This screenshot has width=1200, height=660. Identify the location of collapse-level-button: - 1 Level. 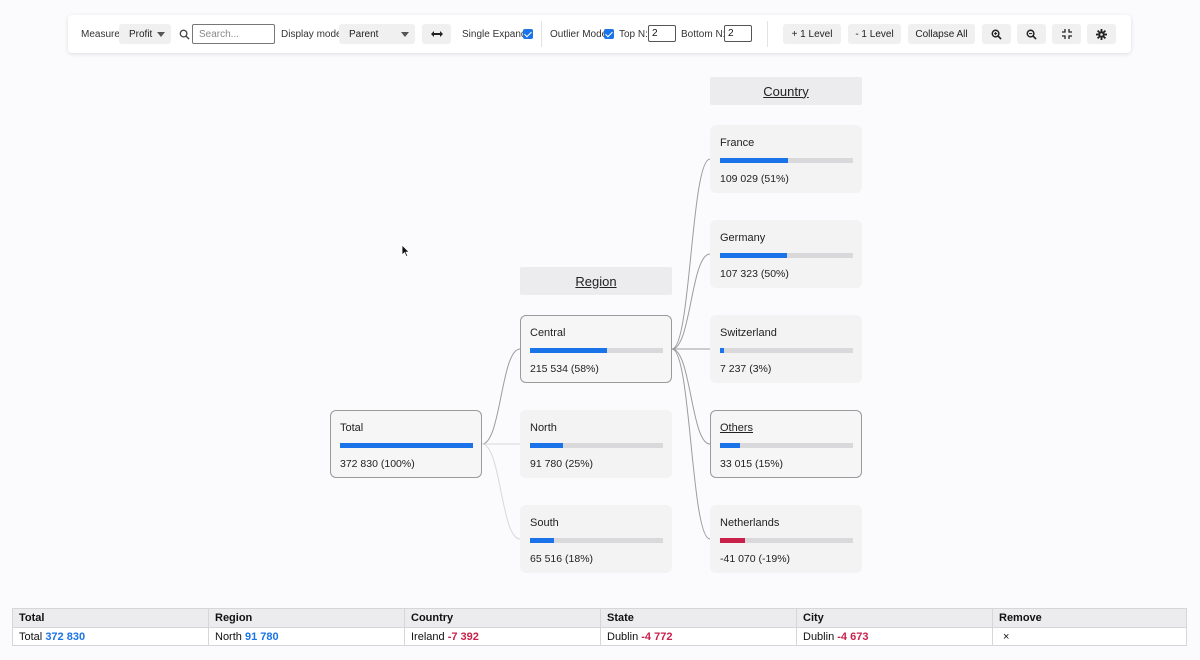
(874, 34).